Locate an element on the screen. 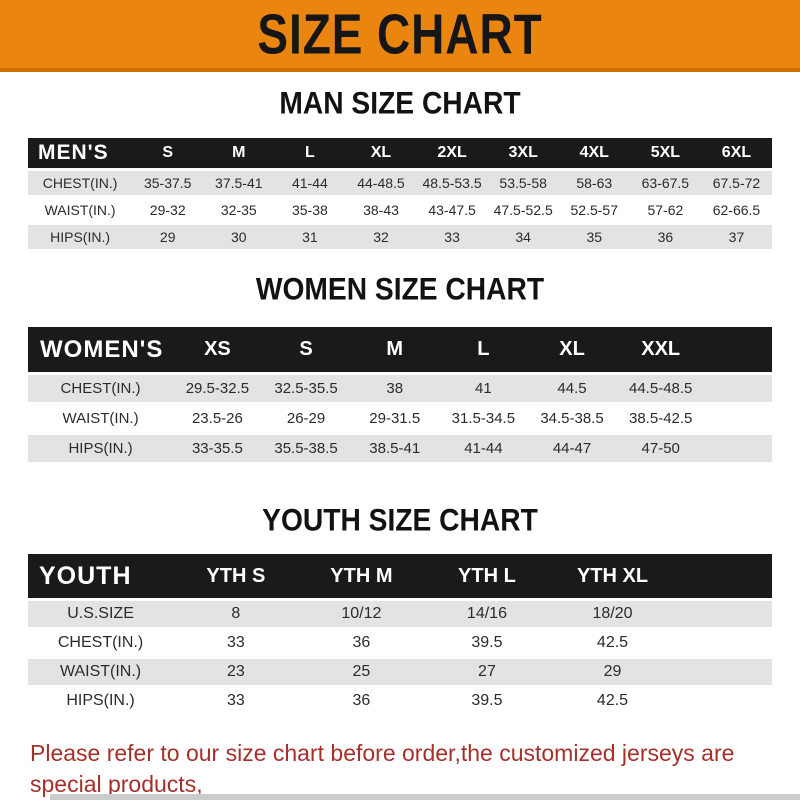  measurement-row: CHEST(IN.) 33 36 39.5 42.5 is located at coordinates (400, 643).